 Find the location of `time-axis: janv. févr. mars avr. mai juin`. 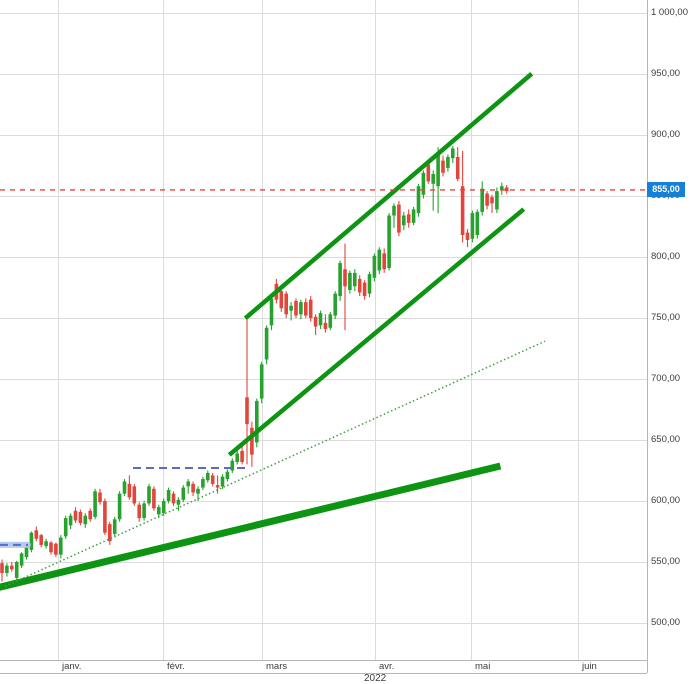

time-axis: janv. févr. mars avr. mai juin is located at coordinates (345, 672).